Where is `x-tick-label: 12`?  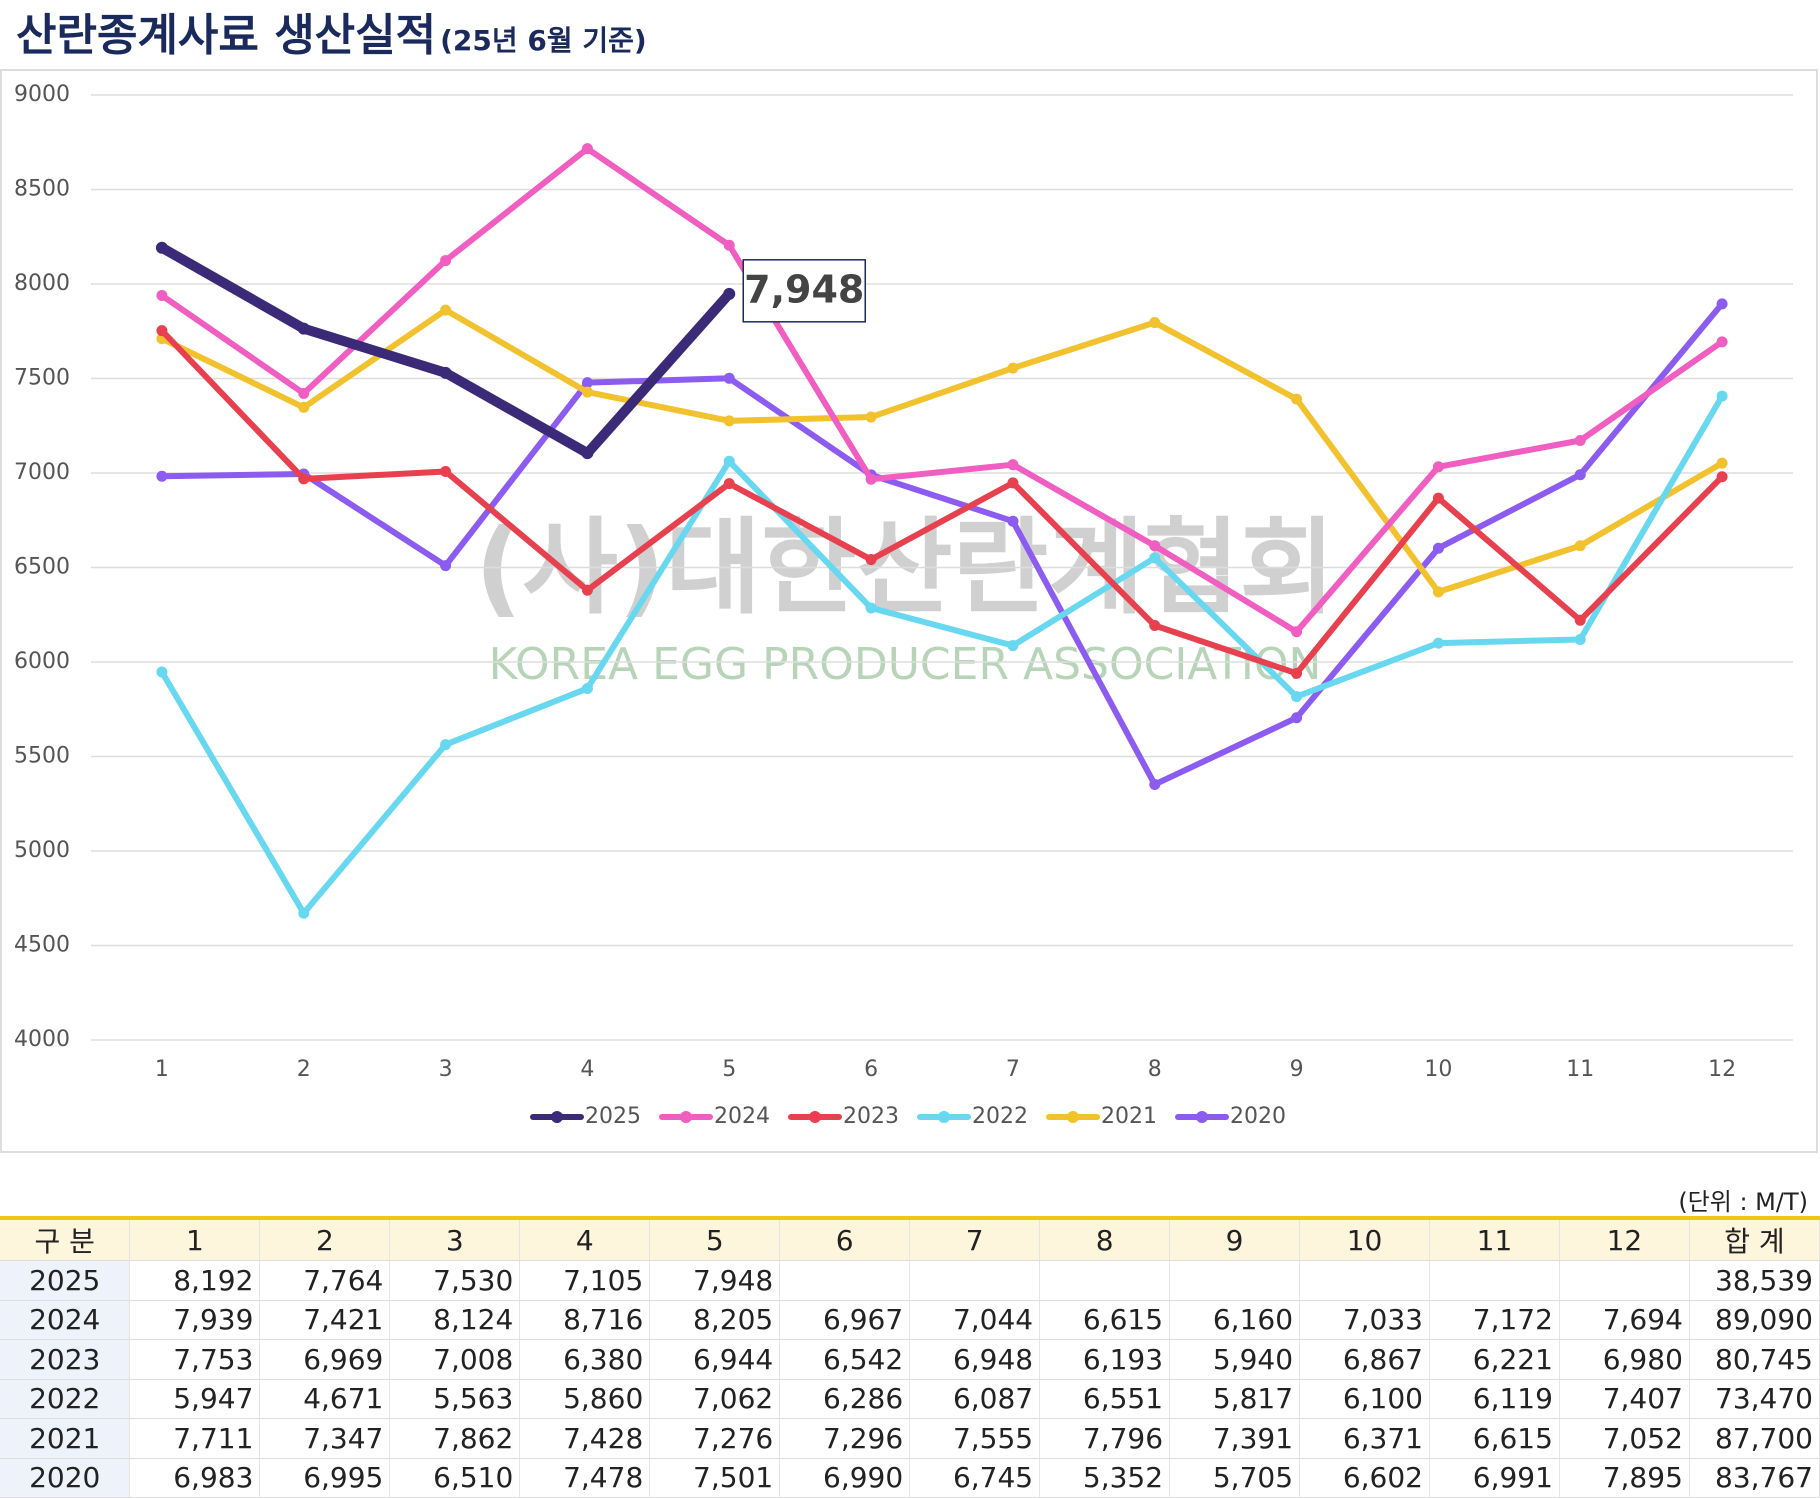 x-tick-label: 12 is located at coordinates (1722, 1069).